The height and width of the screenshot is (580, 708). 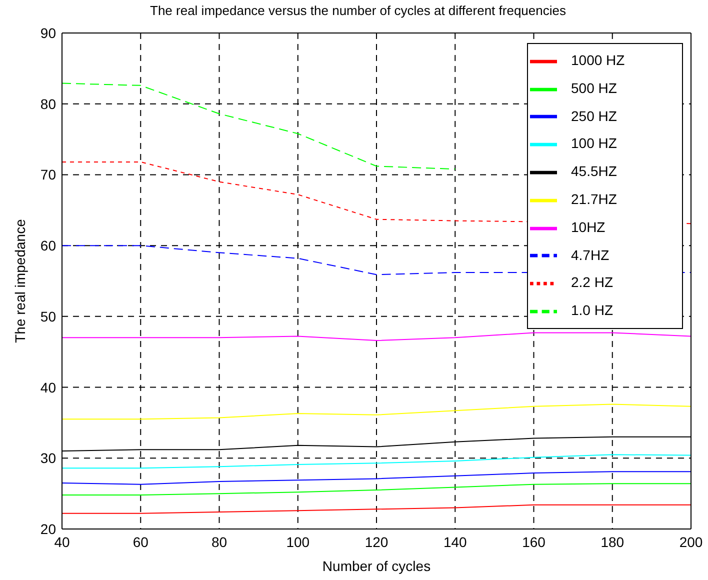 What do you see at coordinates (612, 542) in the screenshot?
I see `x-tick-label: 180` at bounding box center [612, 542].